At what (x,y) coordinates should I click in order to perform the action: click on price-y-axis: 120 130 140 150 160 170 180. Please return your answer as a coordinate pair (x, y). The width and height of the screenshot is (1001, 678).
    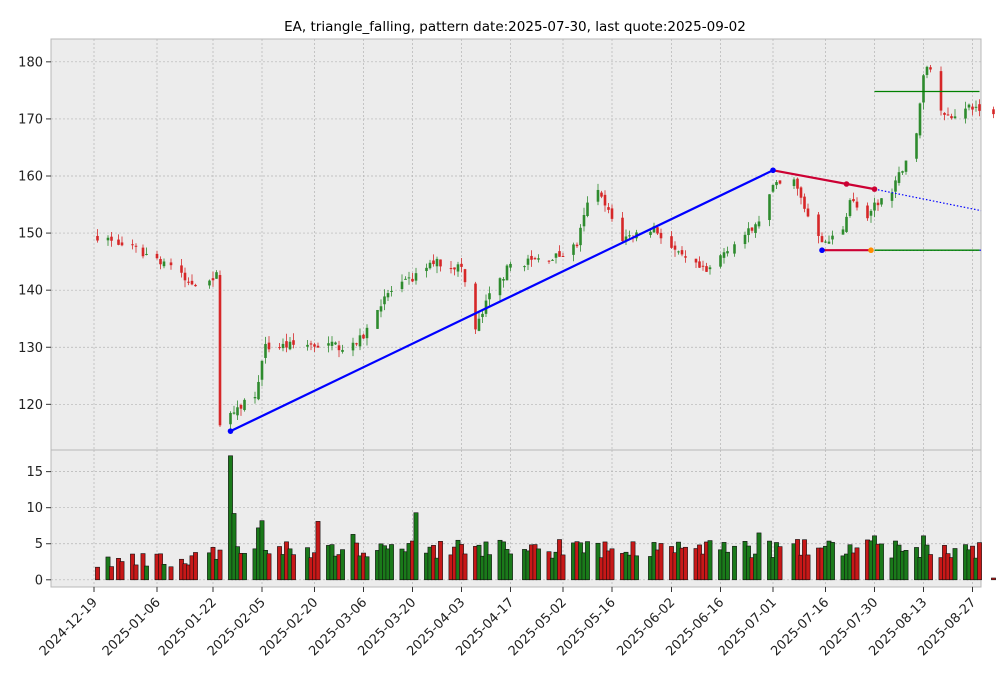
    Looking at the image, I should click on (34, 234).